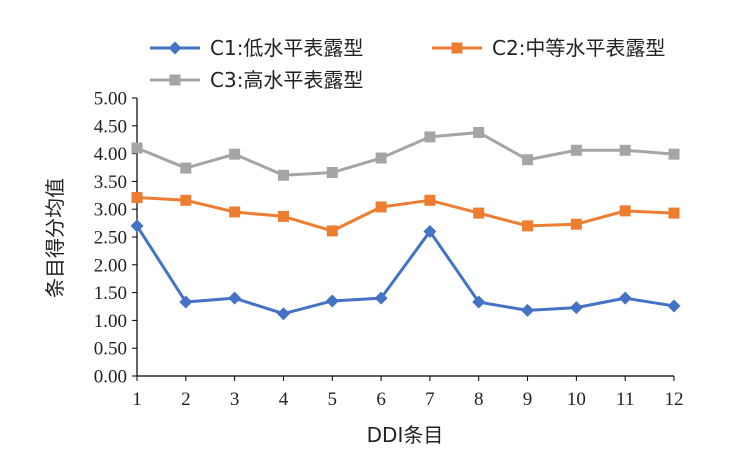 Image resolution: width=743 pixels, height=458 pixels. I want to click on y-tick-label: 3.50, so click(110, 182).